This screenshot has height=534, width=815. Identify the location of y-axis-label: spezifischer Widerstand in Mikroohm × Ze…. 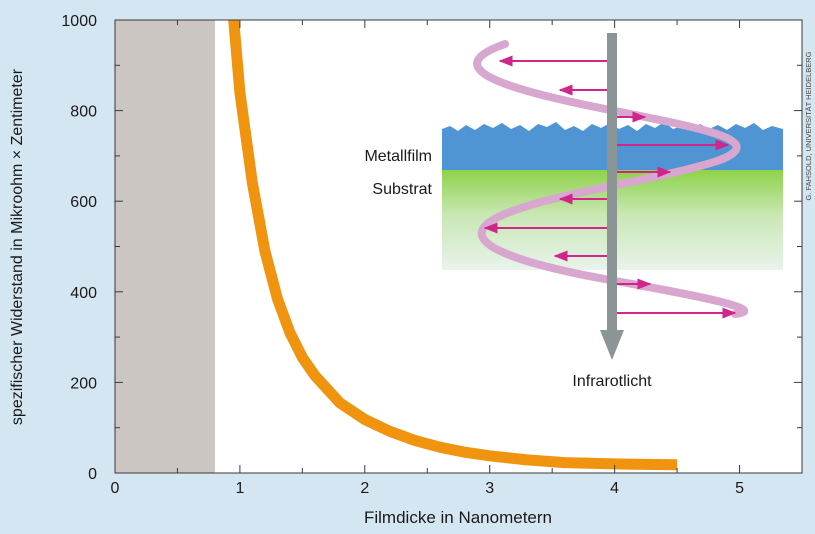
(17, 246).